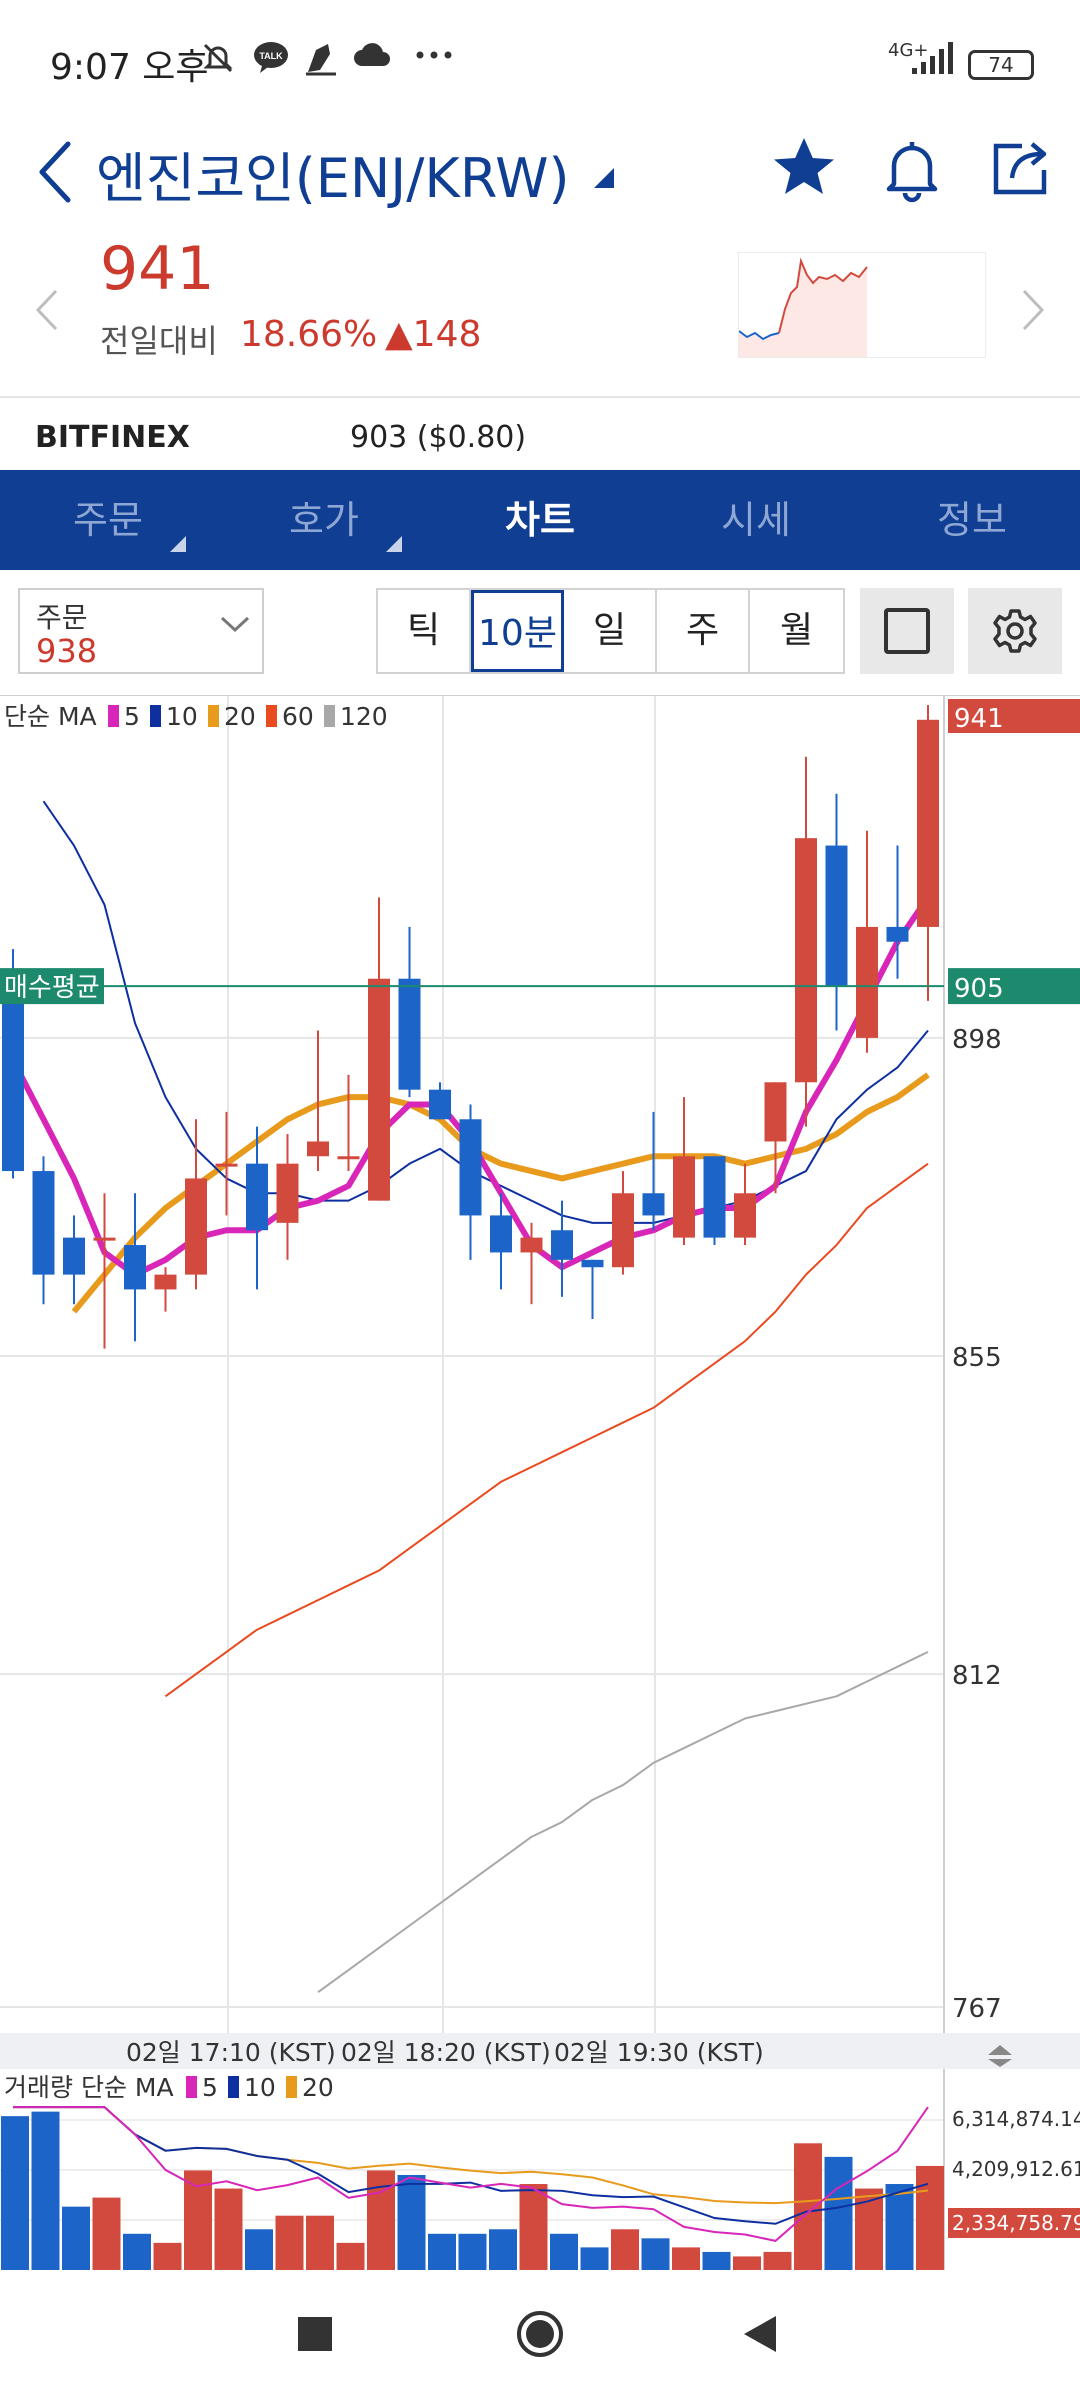  I want to click on volume-current-label: 2,334,758.794, so click(1016, 2223).